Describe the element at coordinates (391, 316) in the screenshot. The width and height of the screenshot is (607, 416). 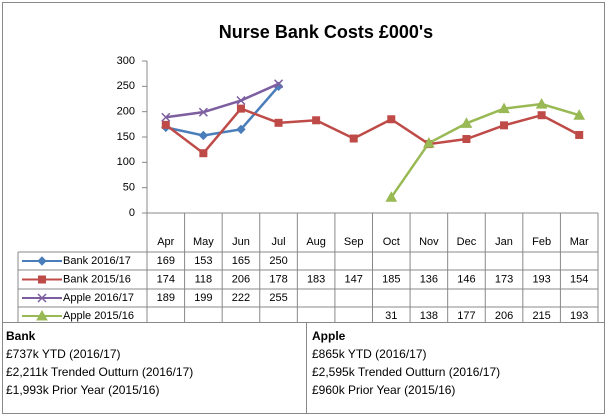
I see `table-value: 31` at that location.